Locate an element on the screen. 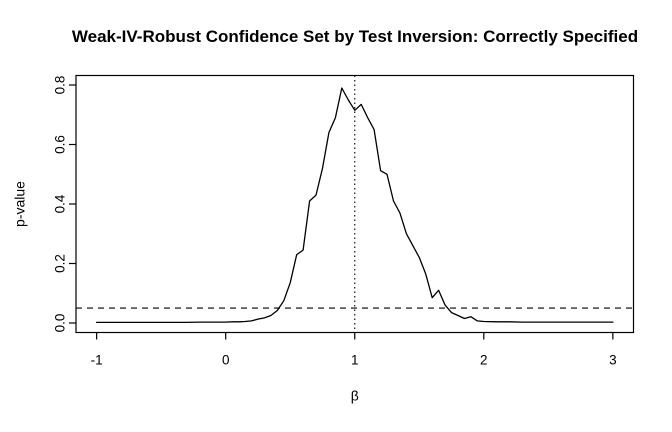 This screenshot has height=432, width=672. y-tick-label: 0.4 is located at coordinates (60, 203).